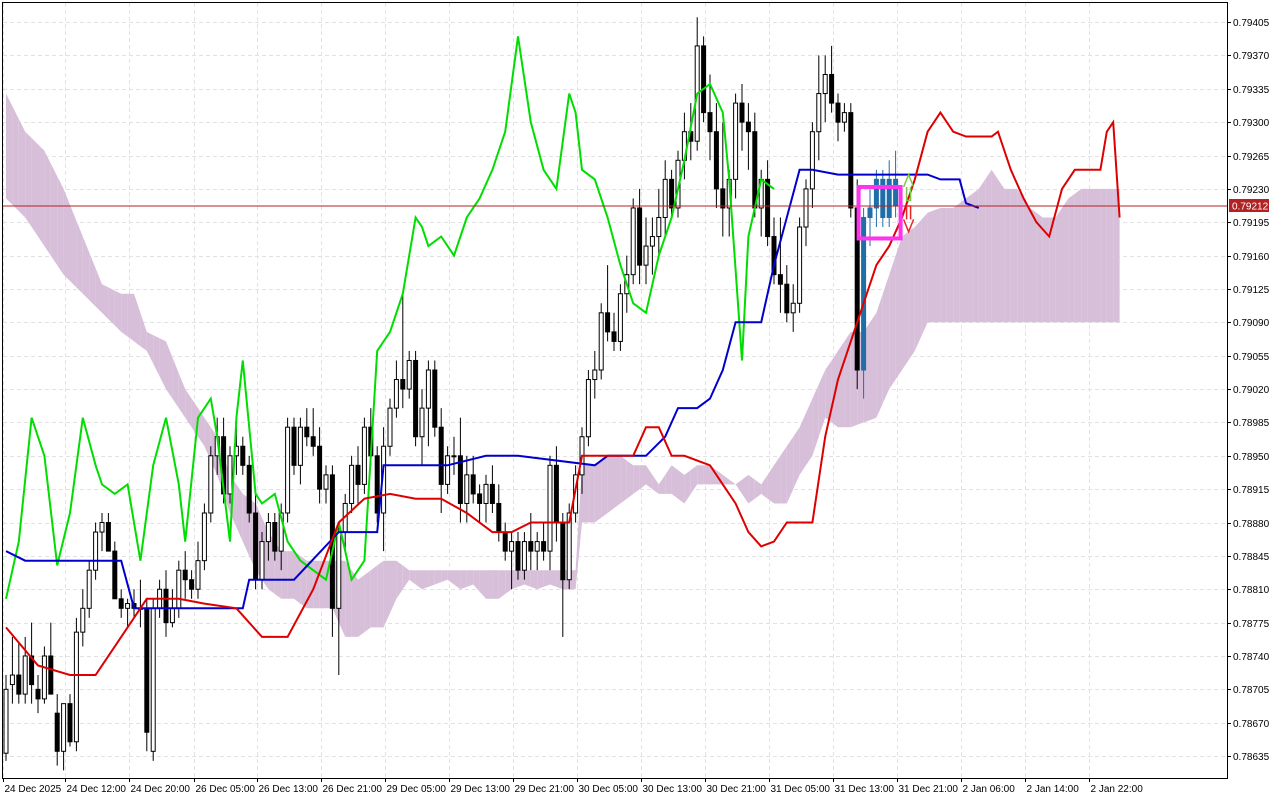 The width and height of the screenshot is (1280, 805). Describe the element at coordinates (1251, 490) in the screenshot. I see `y-tick-label: 0.78915` at that location.